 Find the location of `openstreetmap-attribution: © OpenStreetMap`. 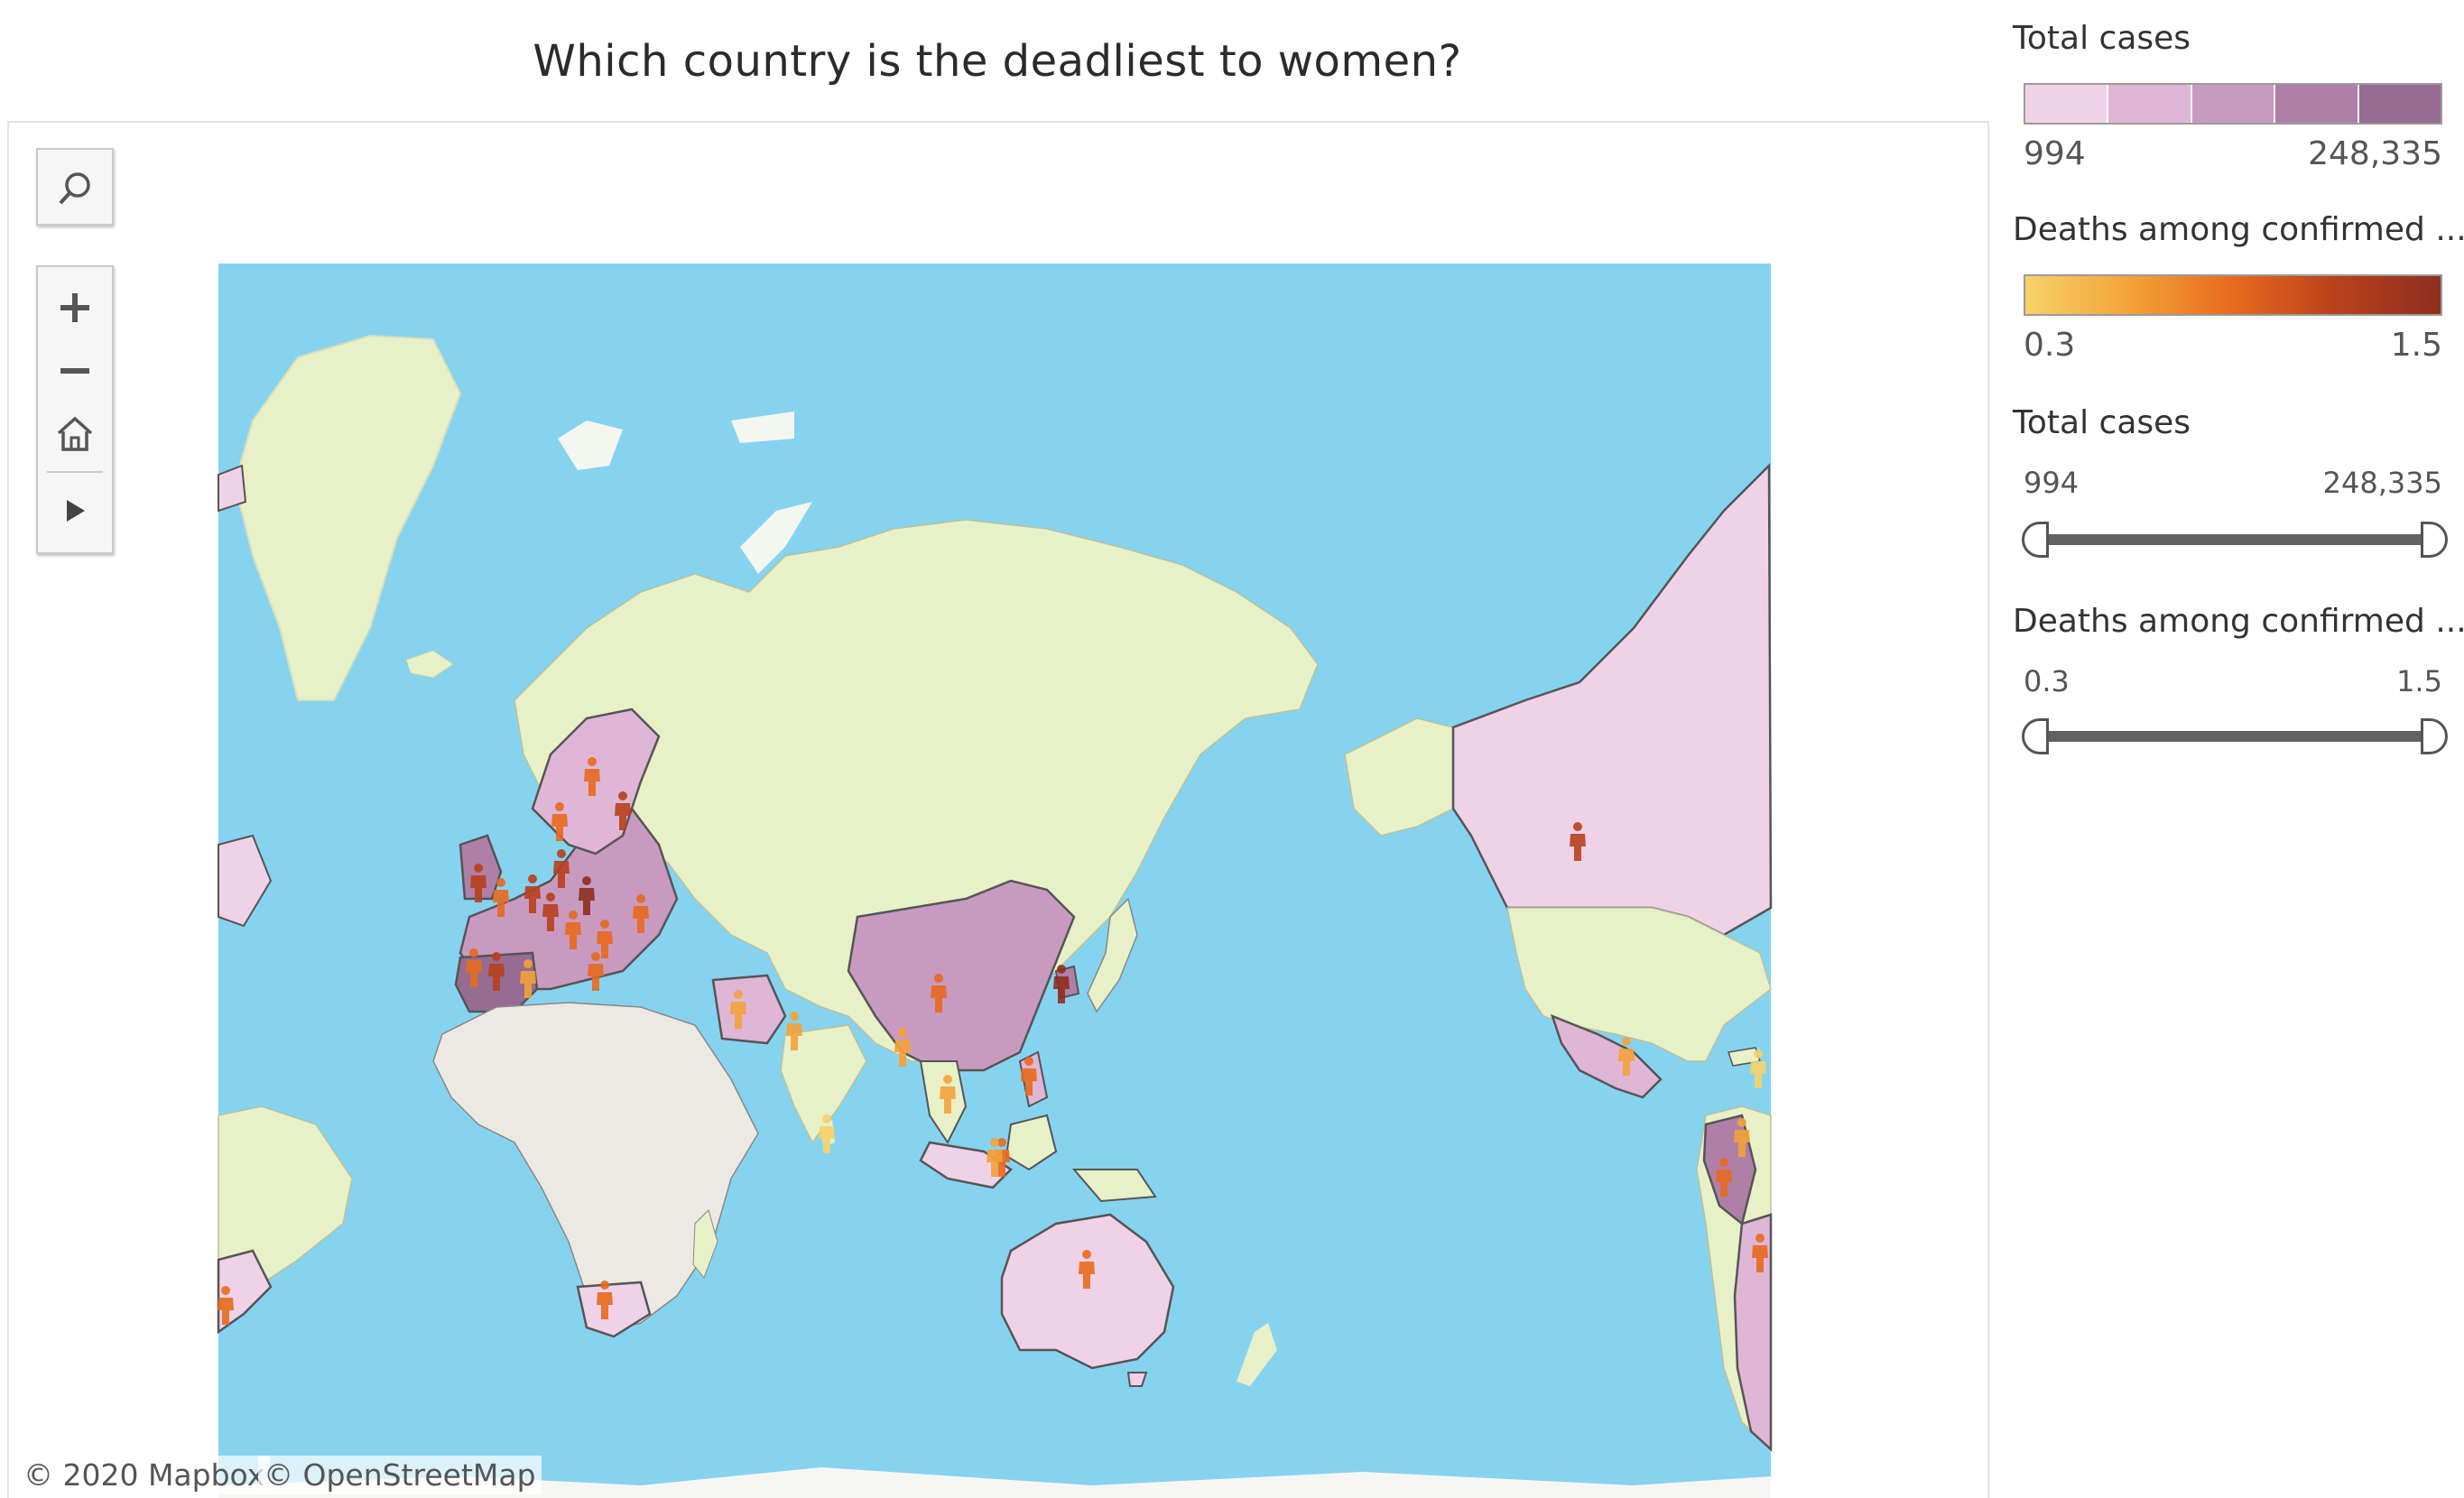

openstreetmap-attribution: © OpenStreetMap is located at coordinates (400, 1475).